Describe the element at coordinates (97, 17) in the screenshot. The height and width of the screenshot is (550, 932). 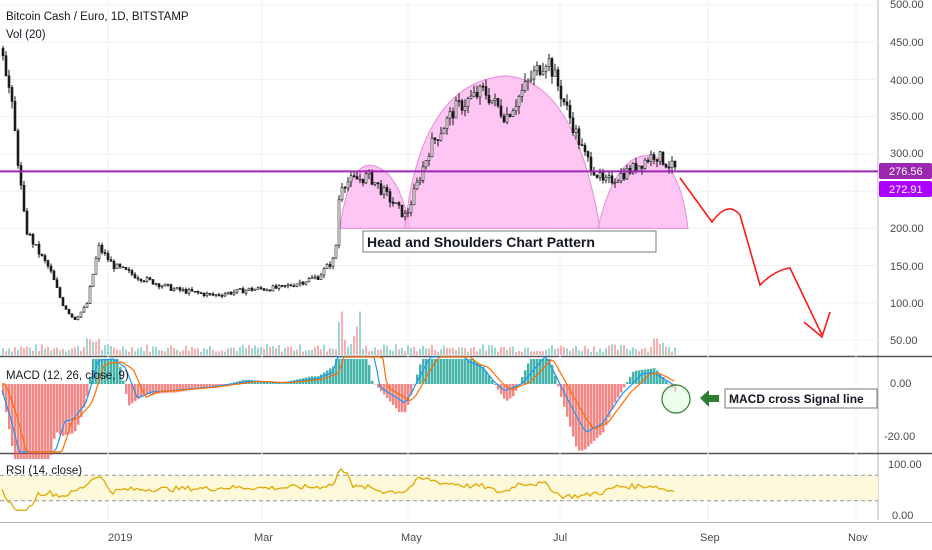
I see `symbol-title: Bitcoin Cash / Euro, 1D, BITSTAMP` at that location.